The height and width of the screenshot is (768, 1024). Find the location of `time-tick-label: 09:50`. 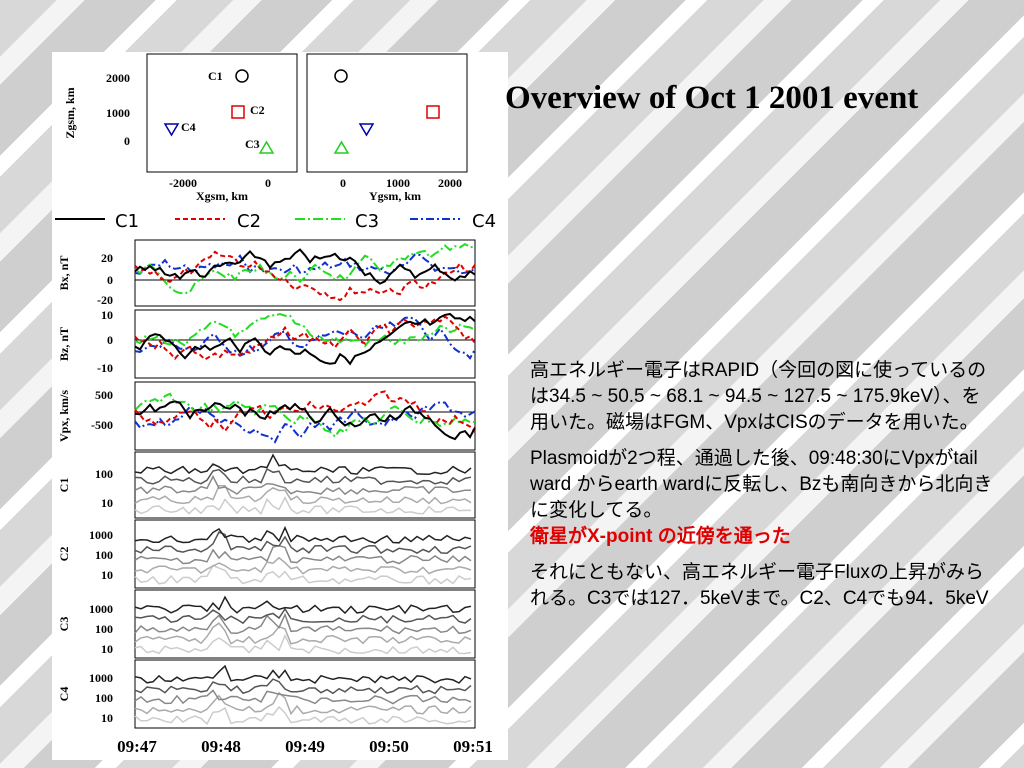

time-tick-label: 09:50 is located at coordinates (389, 746).